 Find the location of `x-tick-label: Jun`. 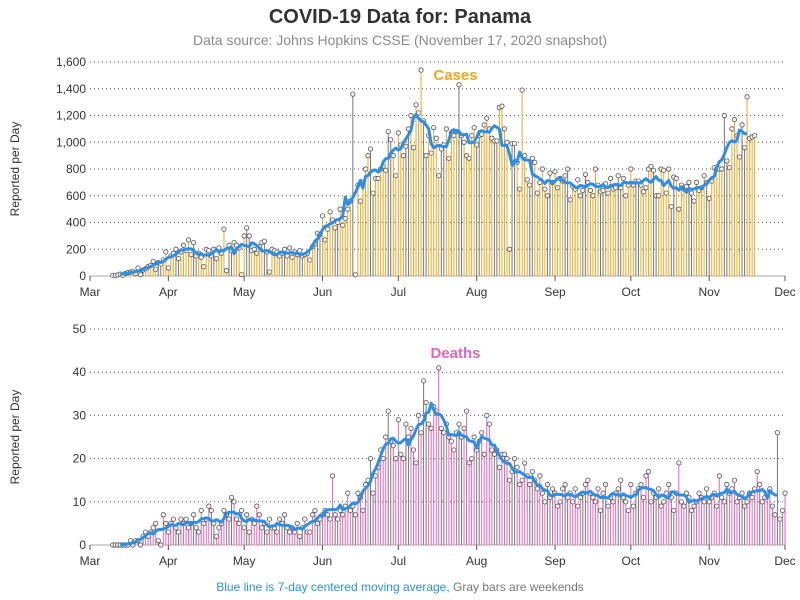

x-tick-label: Jun is located at coordinates (322, 561).